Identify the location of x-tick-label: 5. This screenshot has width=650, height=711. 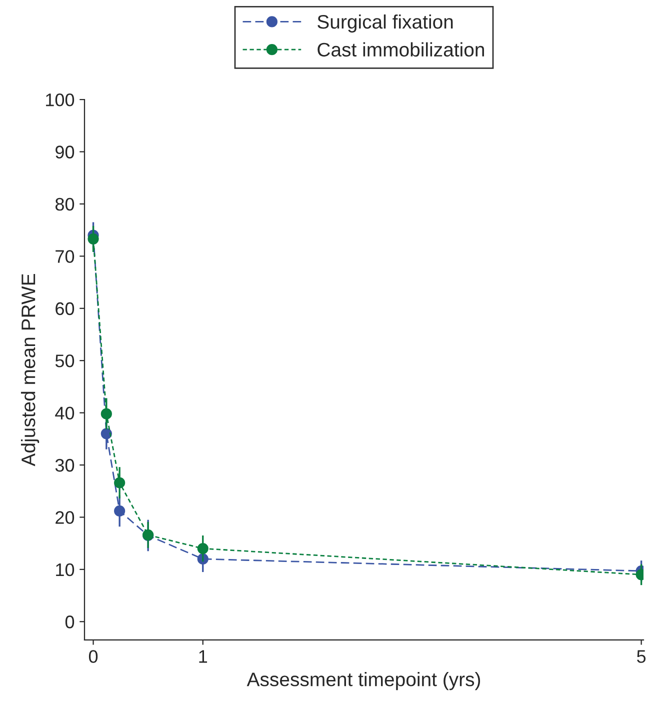
(641, 656).